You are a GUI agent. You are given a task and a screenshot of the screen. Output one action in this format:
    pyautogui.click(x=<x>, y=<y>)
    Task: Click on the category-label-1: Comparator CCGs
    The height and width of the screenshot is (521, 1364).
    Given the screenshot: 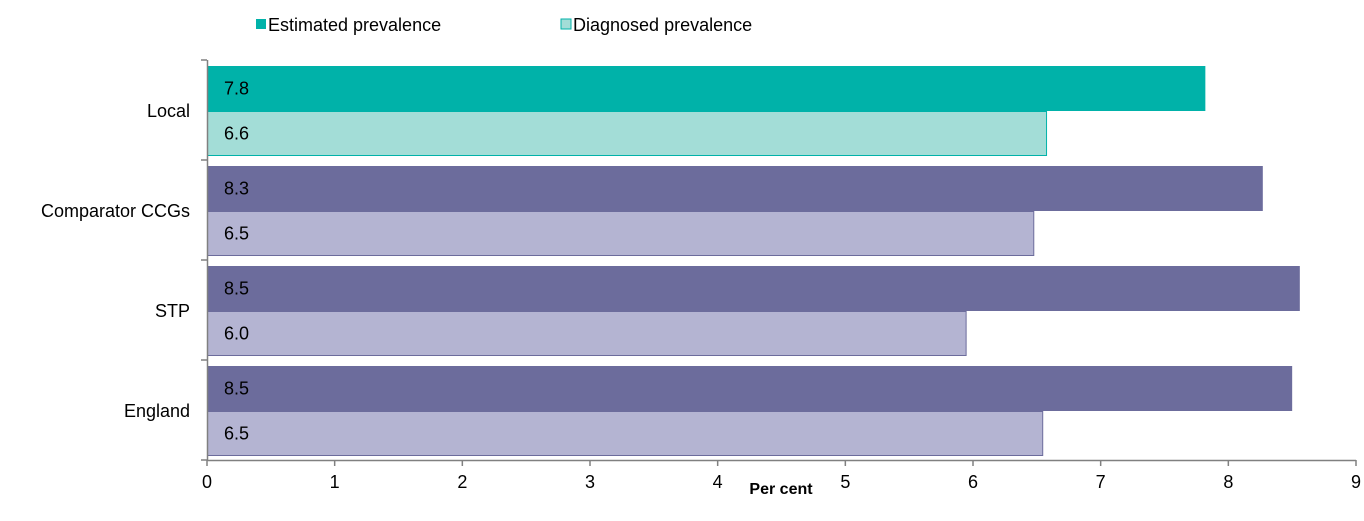 What is the action you would take?
    pyautogui.click(x=115, y=211)
    